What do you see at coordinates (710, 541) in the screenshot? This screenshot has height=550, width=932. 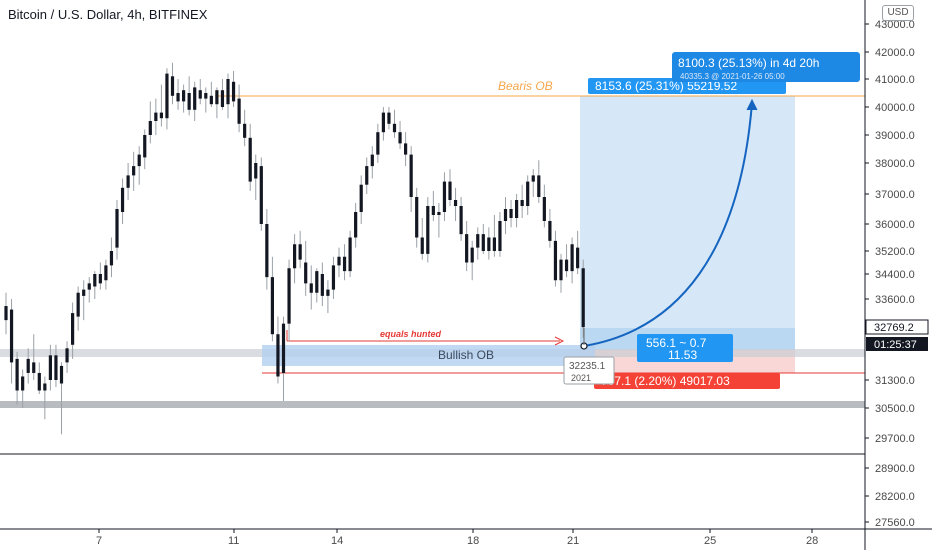 I see `x-tick-label: 25` at bounding box center [710, 541].